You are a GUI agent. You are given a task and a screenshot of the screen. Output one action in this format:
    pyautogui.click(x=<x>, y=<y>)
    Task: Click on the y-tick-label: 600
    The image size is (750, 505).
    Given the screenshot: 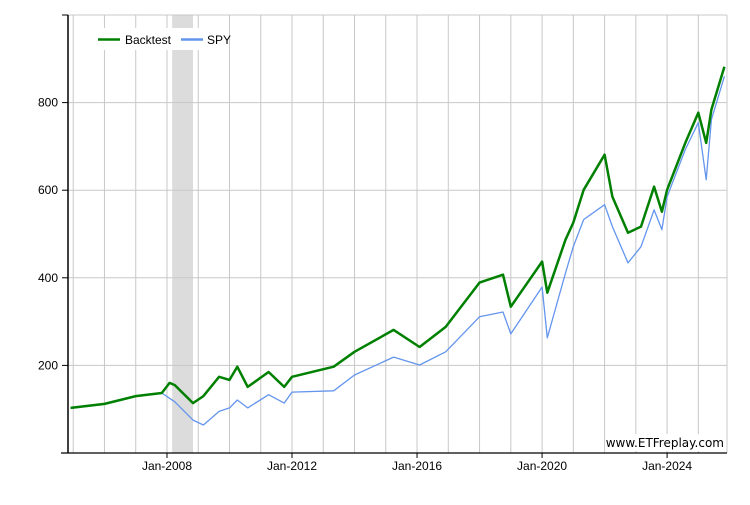 What is the action you would take?
    pyautogui.click(x=48, y=190)
    